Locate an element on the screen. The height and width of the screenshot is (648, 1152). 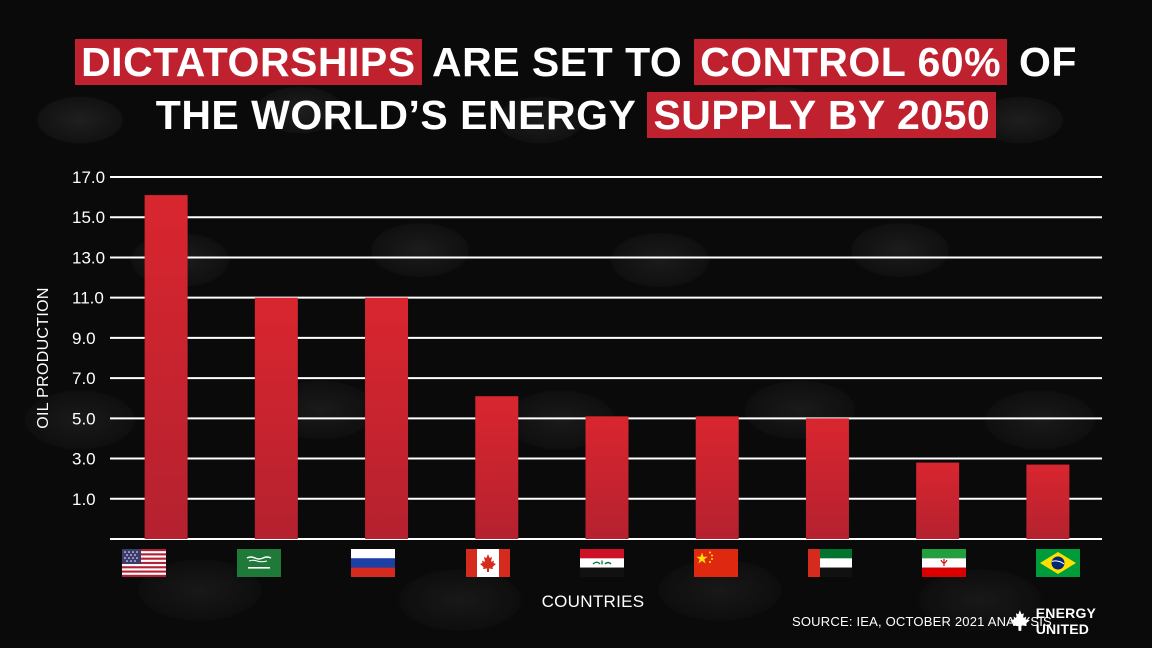
flag-saudi-arabia-icon is located at coordinates (259, 563).